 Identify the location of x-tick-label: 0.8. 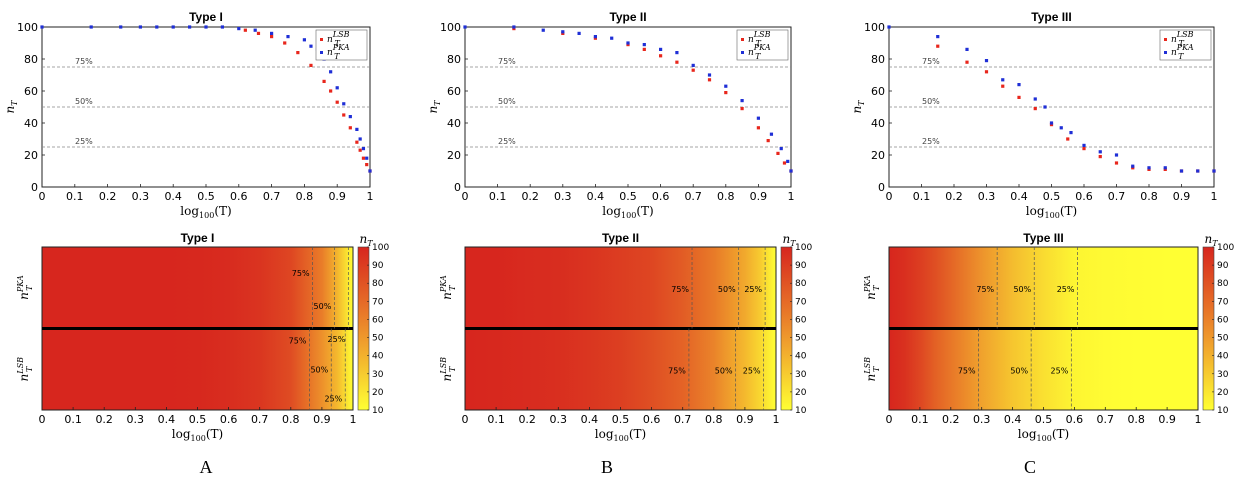
(726, 196).